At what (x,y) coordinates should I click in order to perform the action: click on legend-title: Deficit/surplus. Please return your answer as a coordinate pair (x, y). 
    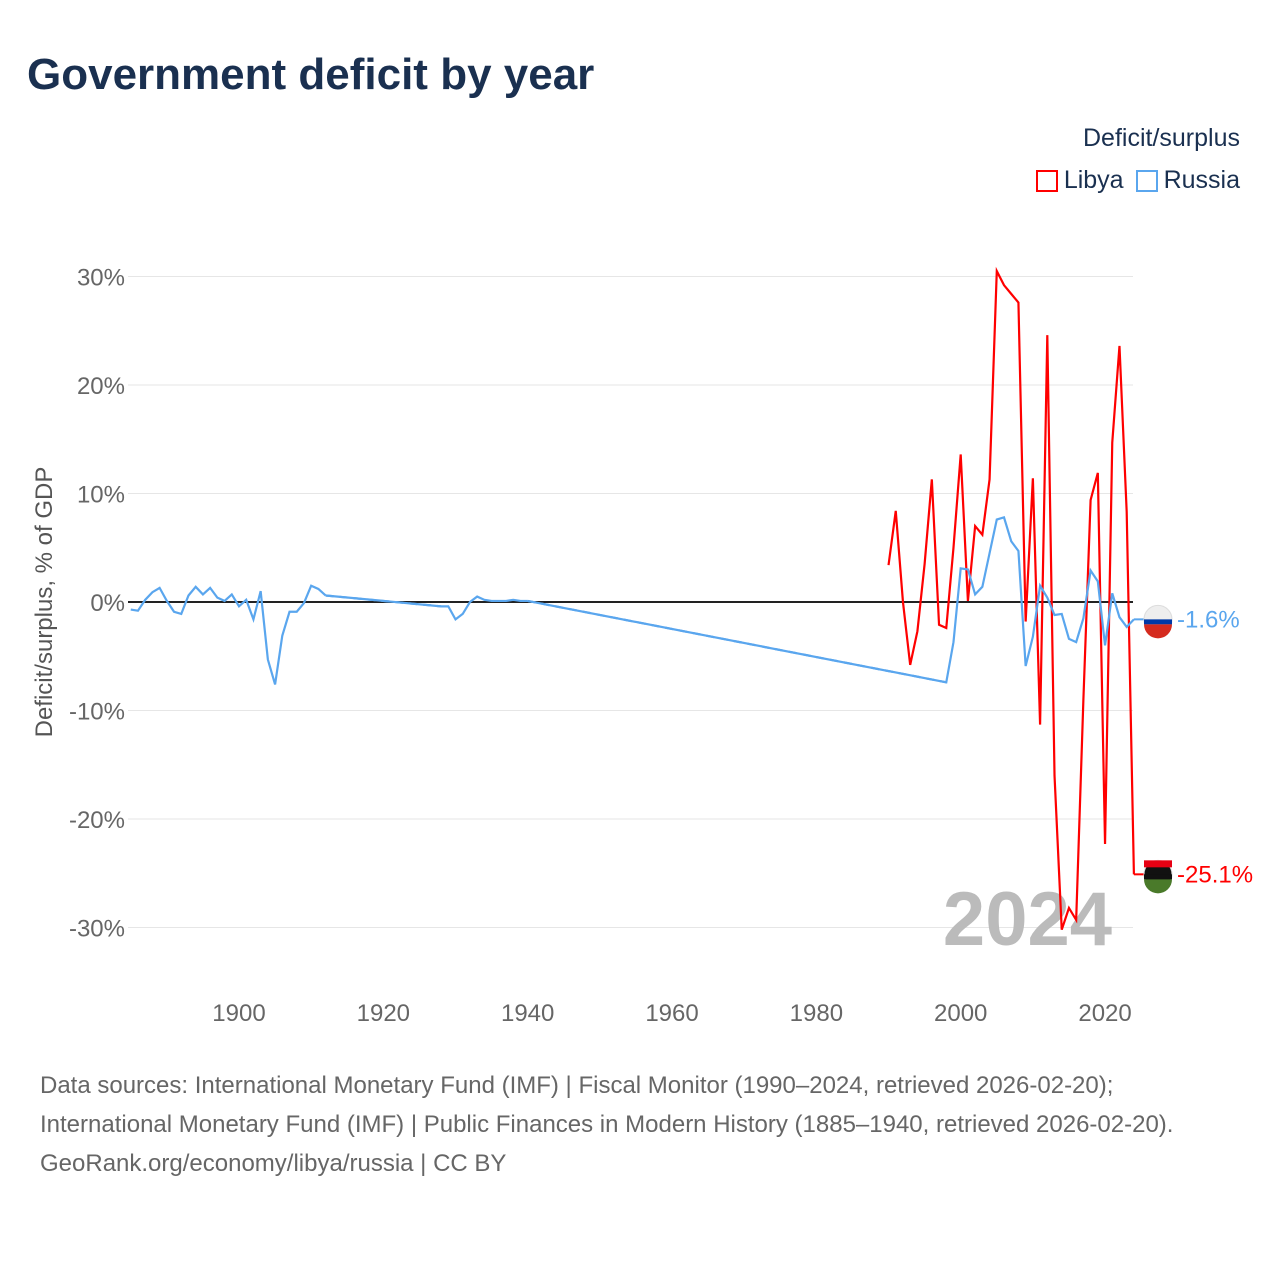
    Looking at the image, I should click on (1161, 138).